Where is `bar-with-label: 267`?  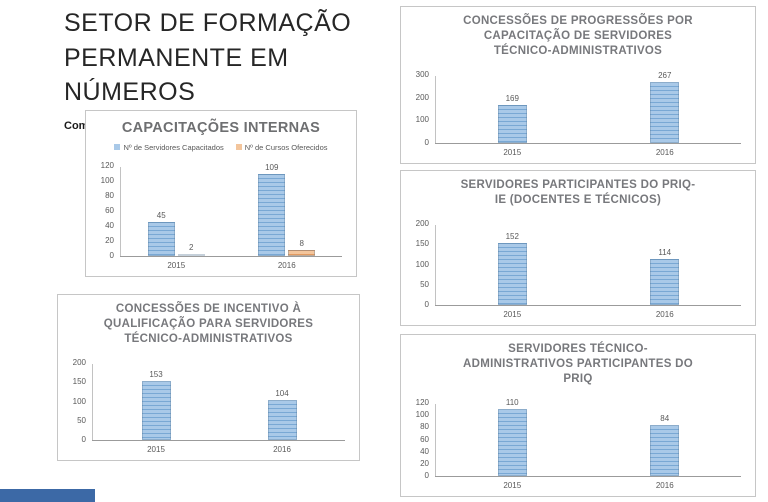
bar-with-label: 267 is located at coordinates (665, 107).